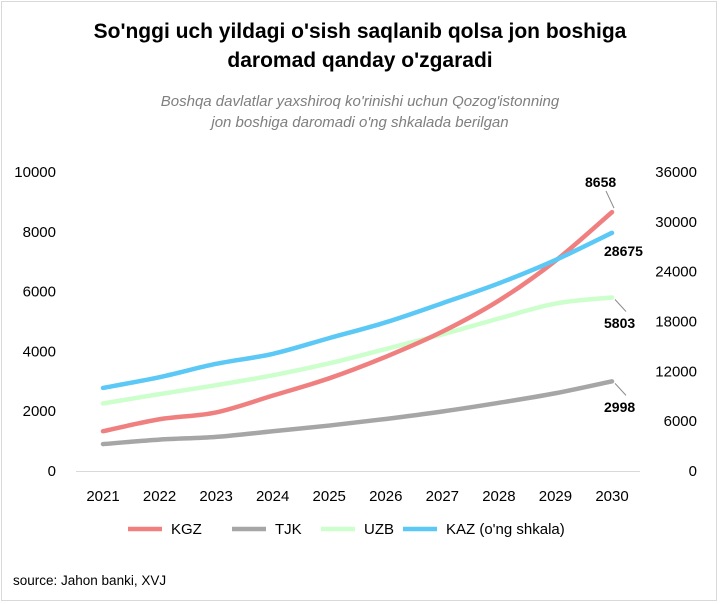 The height and width of the screenshot is (604, 720). What do you see at coordinates (693, 471) in the screenshot?
I see `y-right-tick-label: 0` at bounding box center [693, 471].